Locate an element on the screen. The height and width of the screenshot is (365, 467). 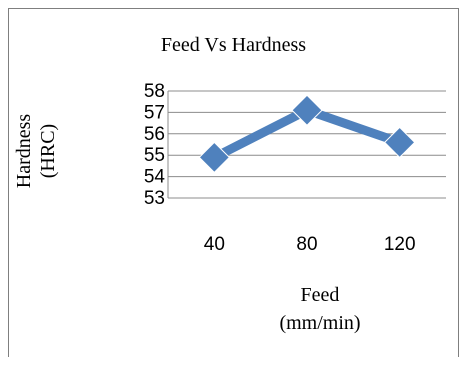
y-tick-label-57: 57 is located at coordinates (154, 112).